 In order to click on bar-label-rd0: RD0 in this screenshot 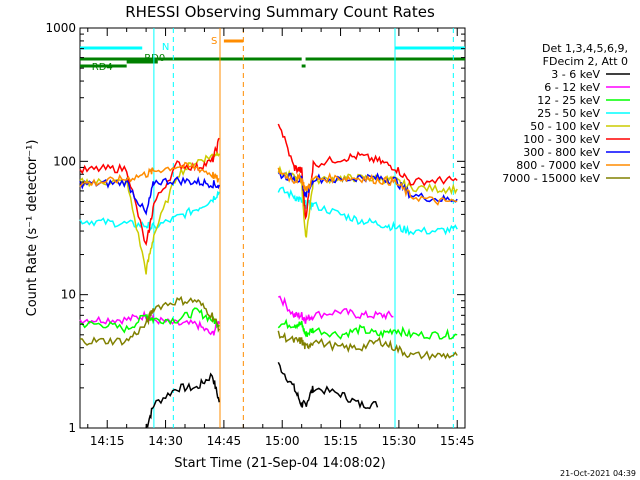, I will do `click(154, 58)`.